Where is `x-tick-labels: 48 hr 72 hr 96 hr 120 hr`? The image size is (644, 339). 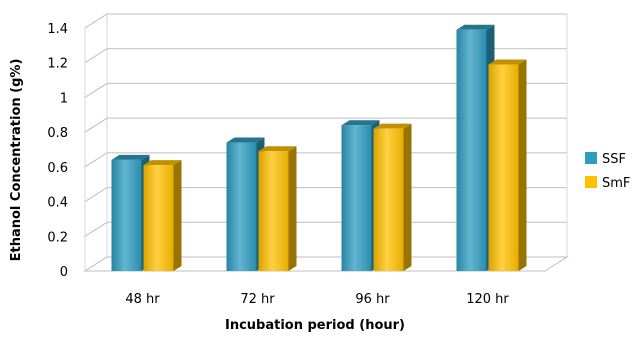 x-tick-labels: 48 hr 72 hr 96 hr 120 hr is located at coordinates (317, 299).